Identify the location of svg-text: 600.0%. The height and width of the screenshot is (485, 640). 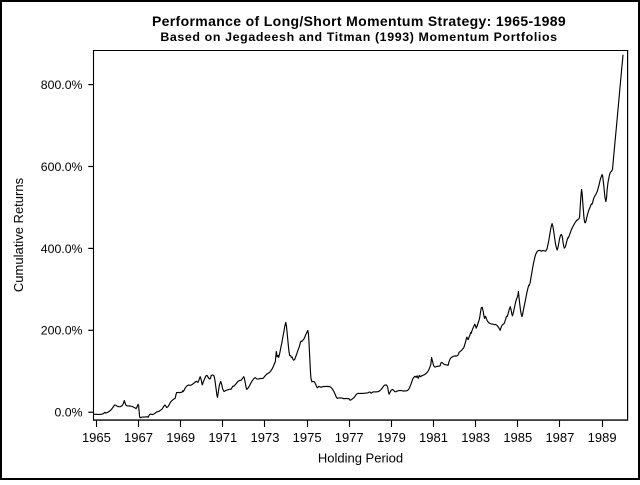
(62, 167).